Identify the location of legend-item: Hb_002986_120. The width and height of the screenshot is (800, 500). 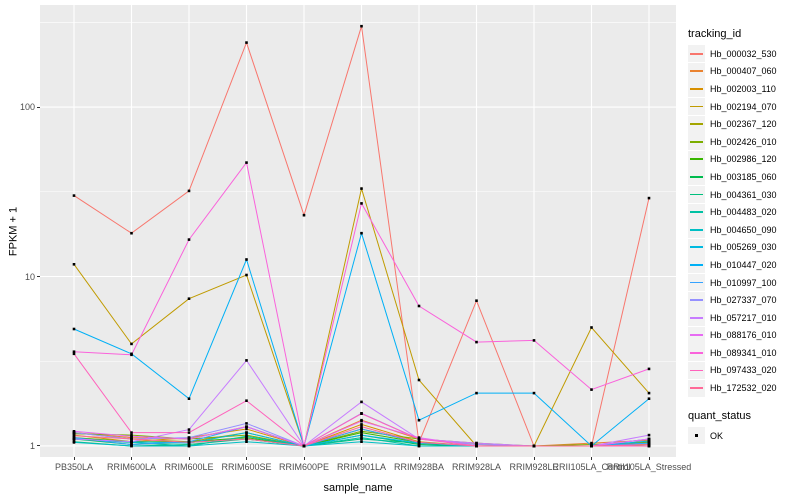
(743, 159).